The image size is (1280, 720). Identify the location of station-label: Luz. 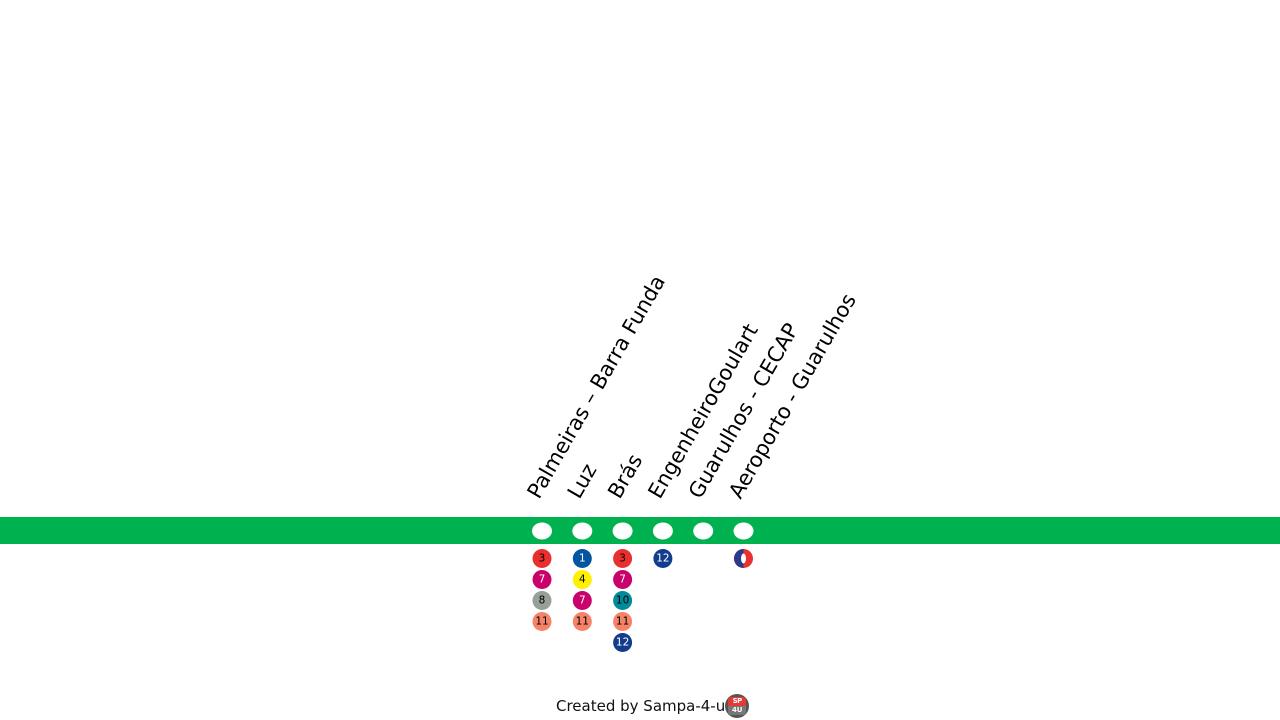
(582, 481).